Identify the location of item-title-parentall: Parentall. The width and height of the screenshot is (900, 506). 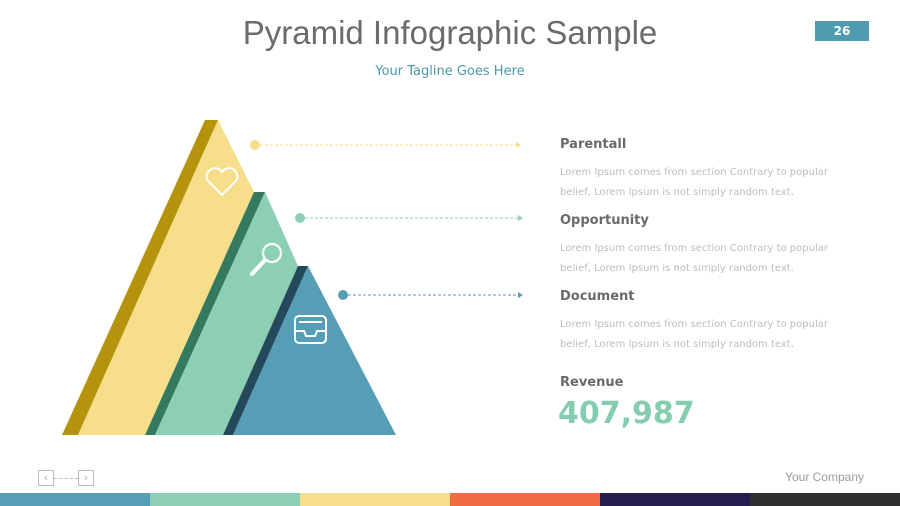
(593, 144).